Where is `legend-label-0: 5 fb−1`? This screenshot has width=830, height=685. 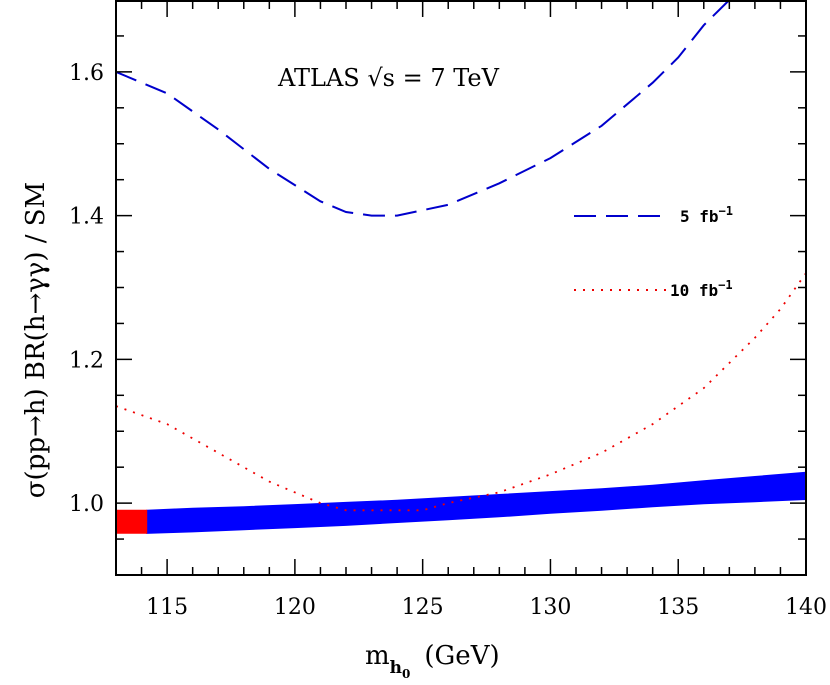
legend-label-0: 5 fb−1 is located at coordinates (706, 215).